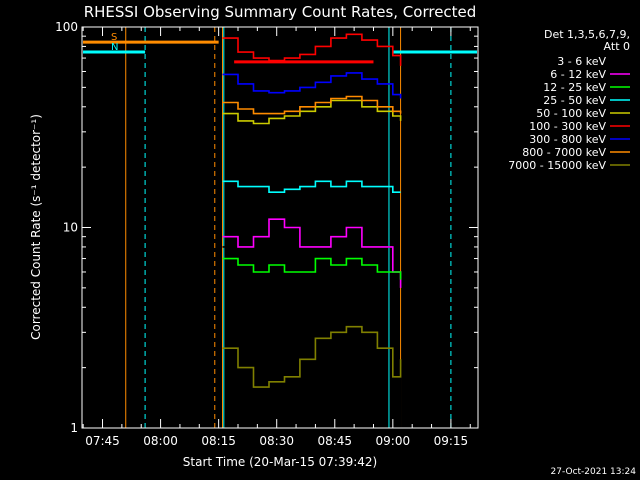 The image size is (640, 480). What do you see at coordinates (451, 441) in the screenshot?
I see `x-tick-label: 09:15` at bounding box center [451, 441].